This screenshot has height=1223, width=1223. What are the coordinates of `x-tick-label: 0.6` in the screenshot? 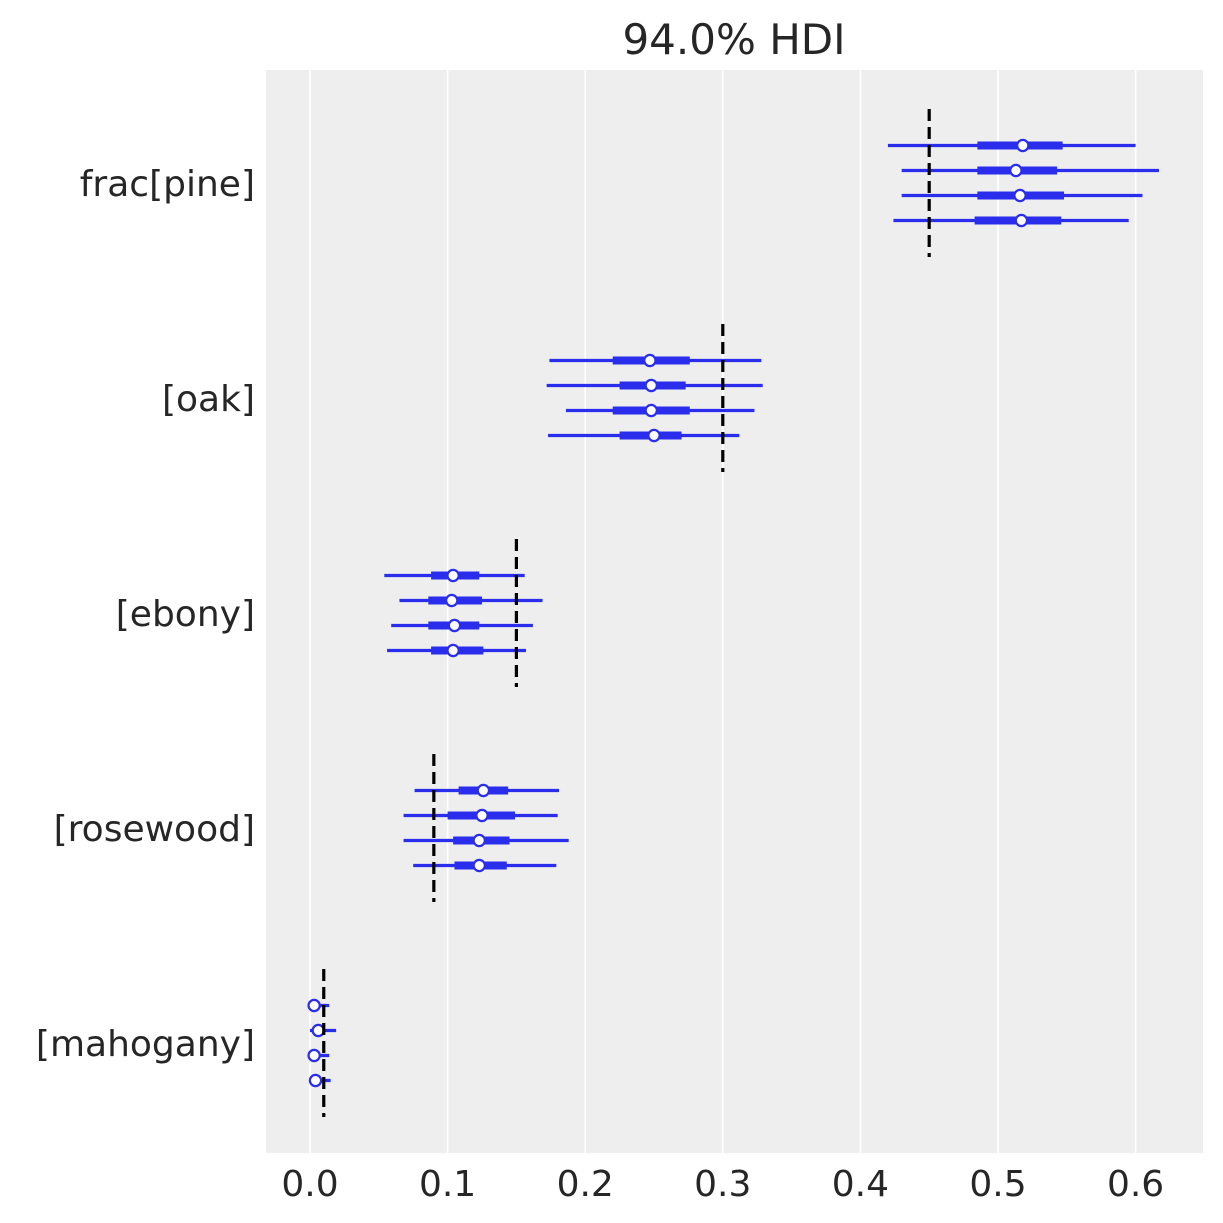 It's located at (1135, 1184).